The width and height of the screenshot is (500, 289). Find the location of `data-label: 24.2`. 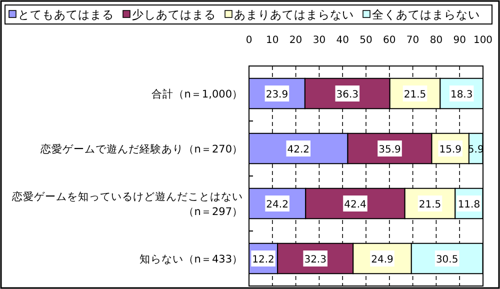

data-label: 24.2 is located at coordinates (277, 205).